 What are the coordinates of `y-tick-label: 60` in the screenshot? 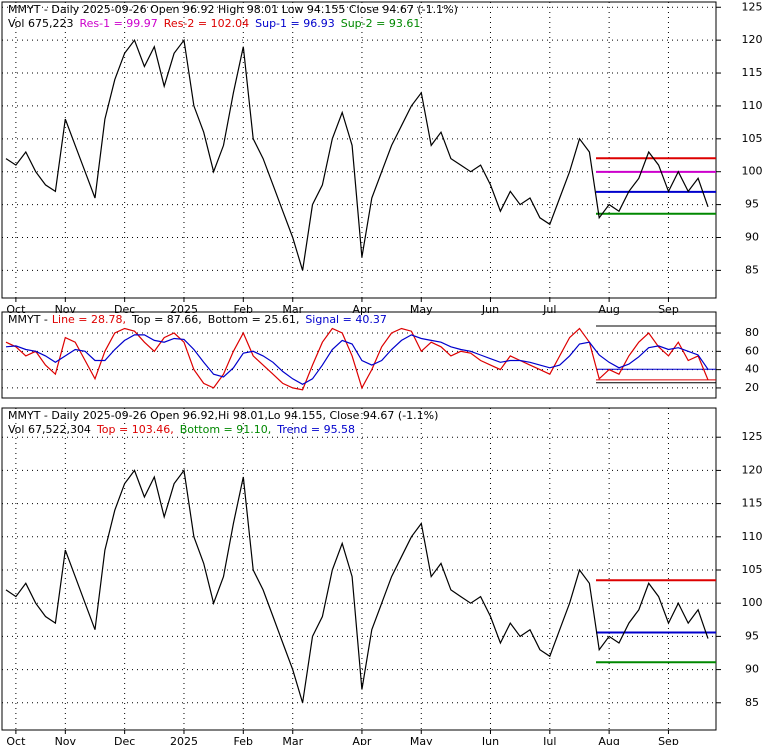 It's located at (752, 350).